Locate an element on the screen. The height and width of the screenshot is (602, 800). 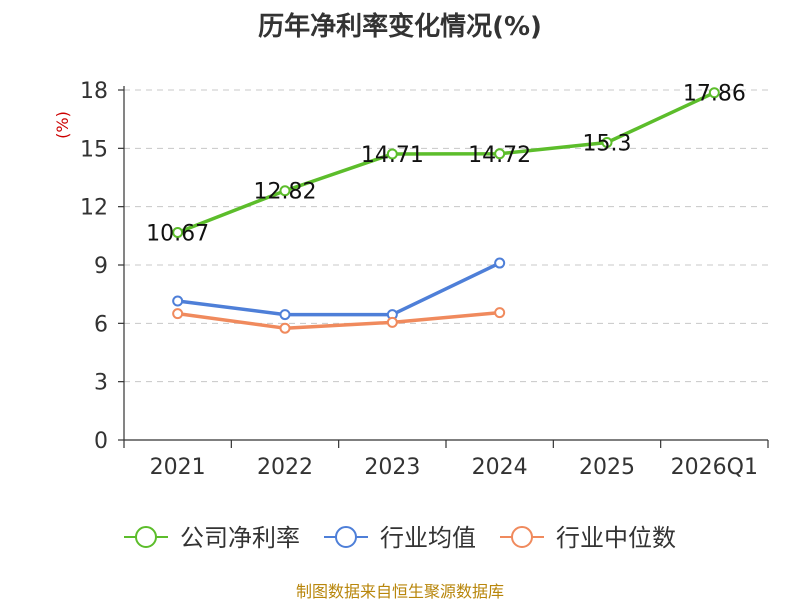
x-tick-label: 2023 is located at coordinates (392, 467).